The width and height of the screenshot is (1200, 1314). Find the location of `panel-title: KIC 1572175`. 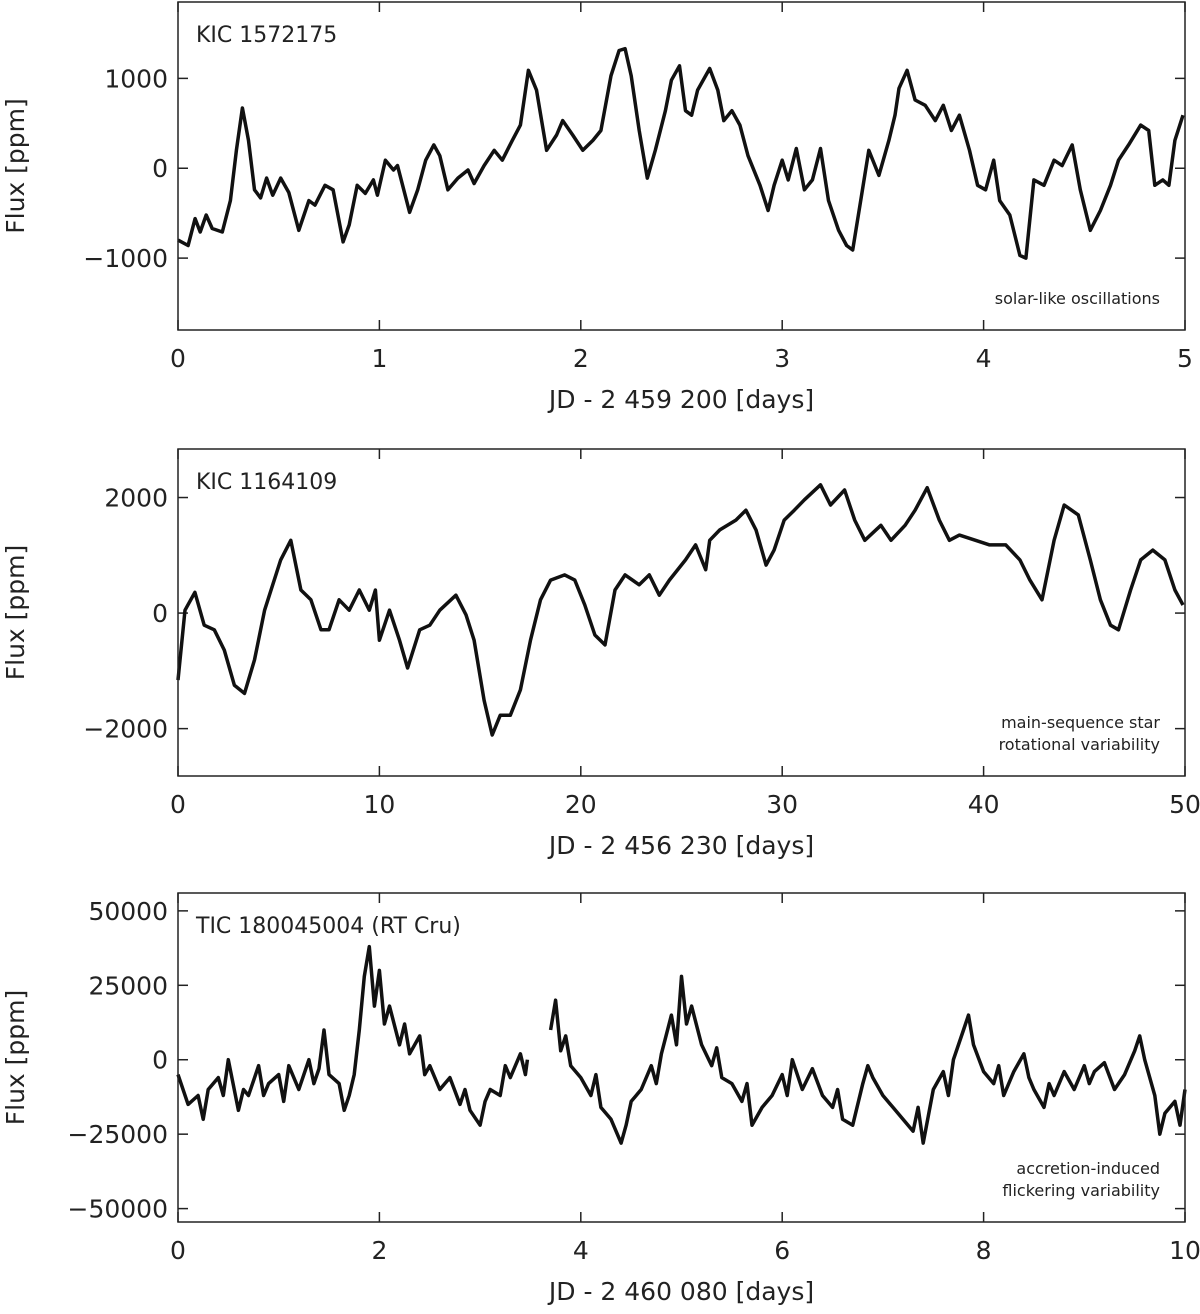

panel-title: KIC 1572175 is located at coordinates (266, 35).